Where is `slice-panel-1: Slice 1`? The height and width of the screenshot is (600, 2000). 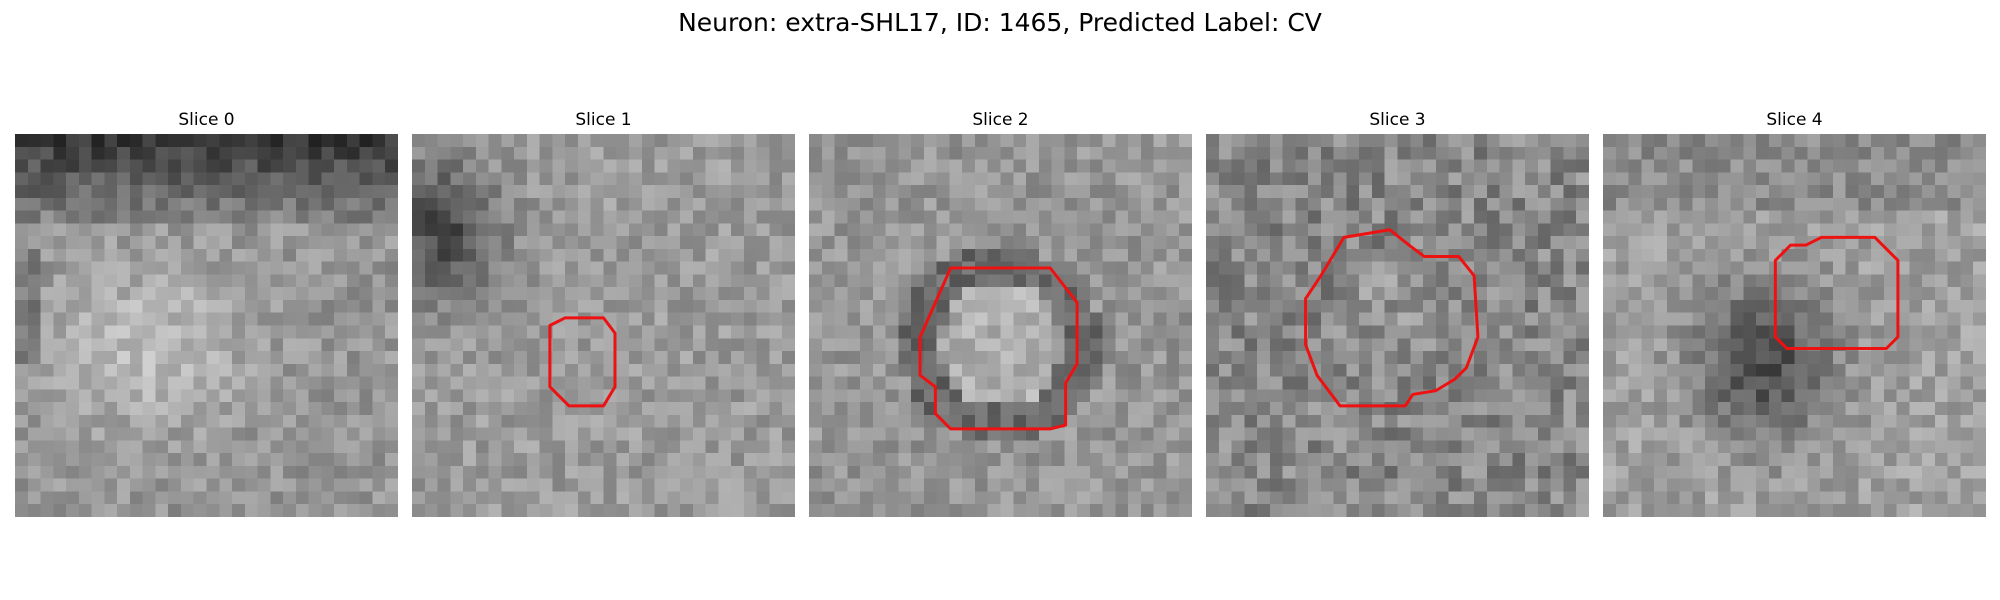
slice-panel-1: Slice 1 is located at coordinates (603, 313).